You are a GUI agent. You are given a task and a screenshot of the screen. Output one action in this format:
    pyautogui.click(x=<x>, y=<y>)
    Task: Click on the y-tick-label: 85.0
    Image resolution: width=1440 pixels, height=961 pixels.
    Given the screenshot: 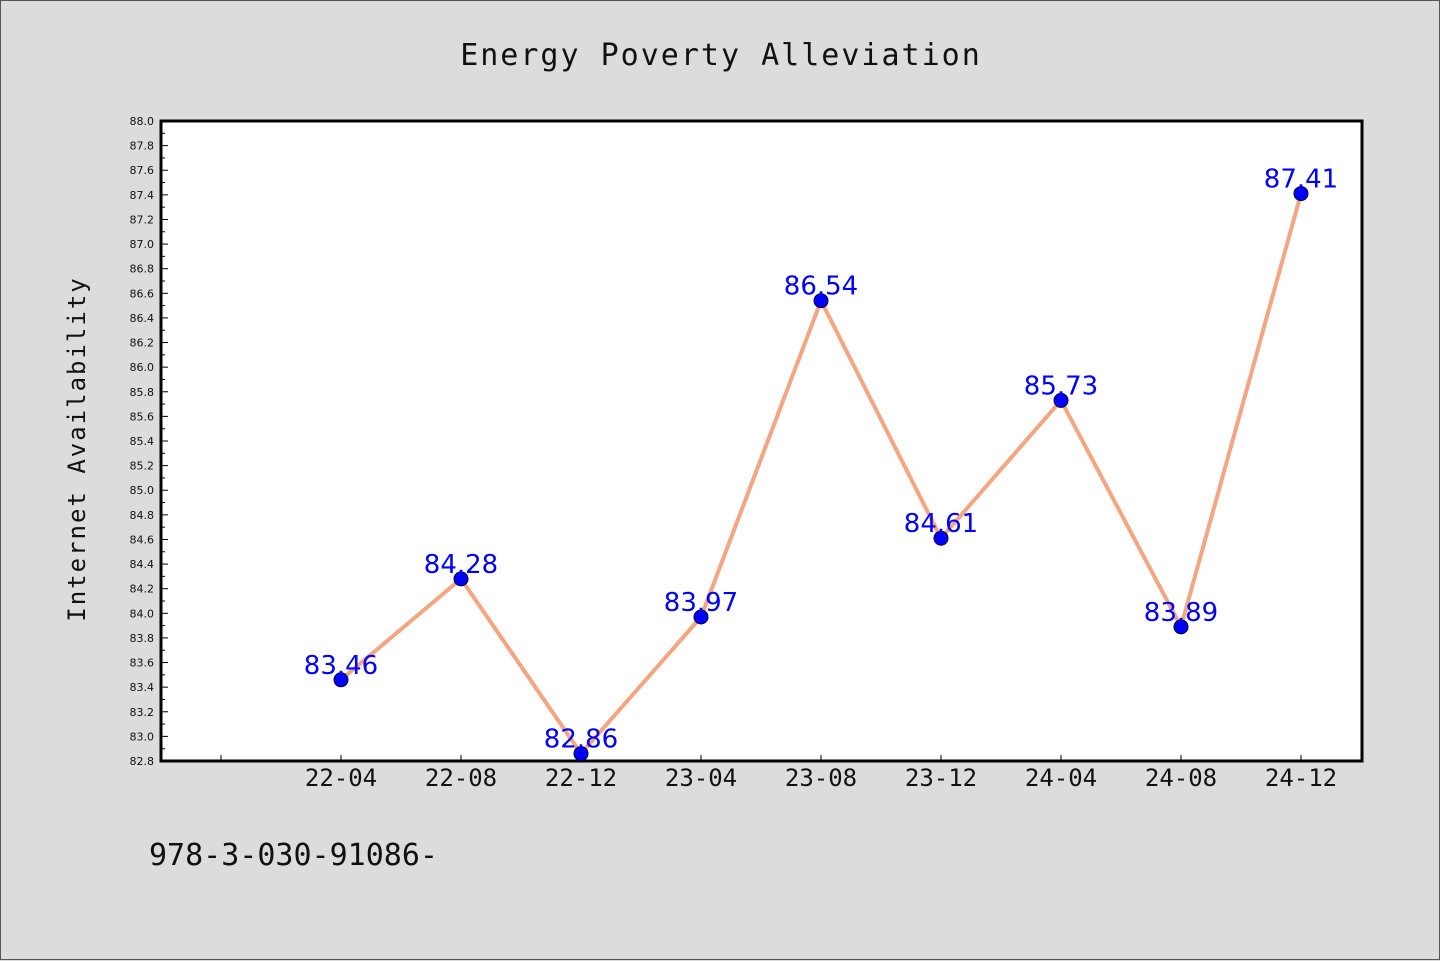 What is the action you would take?
    pyautogui.click(x=142, y=490)
    